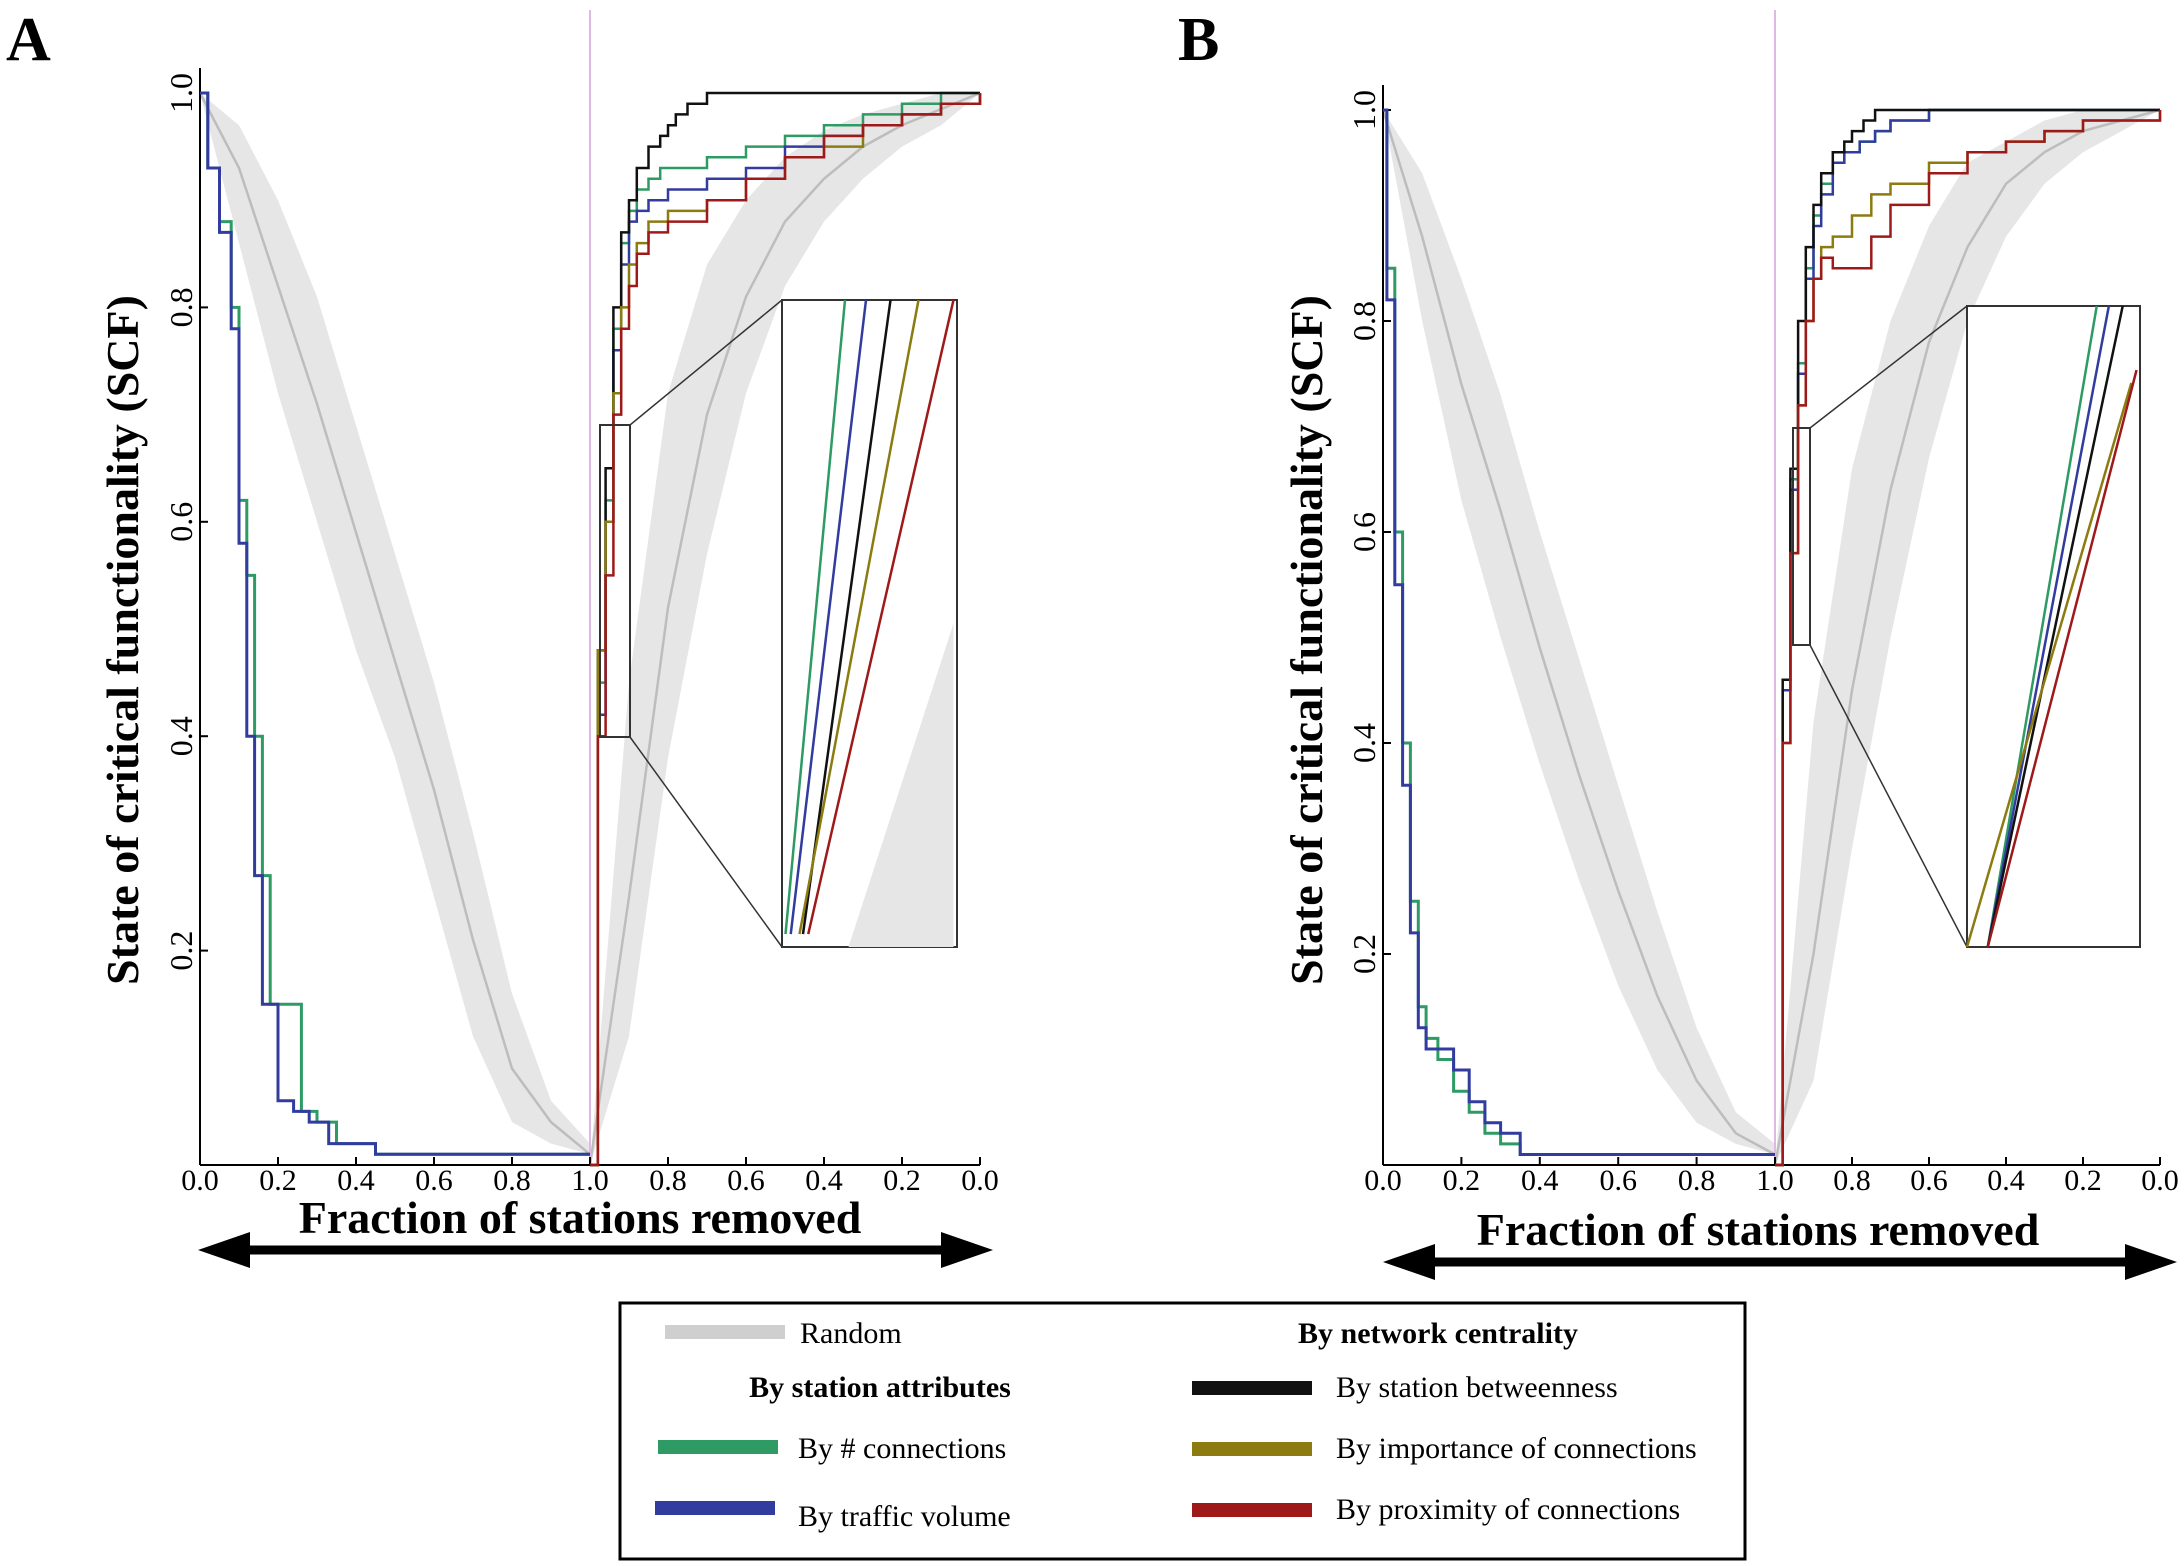 This screenshot has width=2184, height=1566. I want to click on series-removal-by-traffic-volume-a, so click(395, 623).